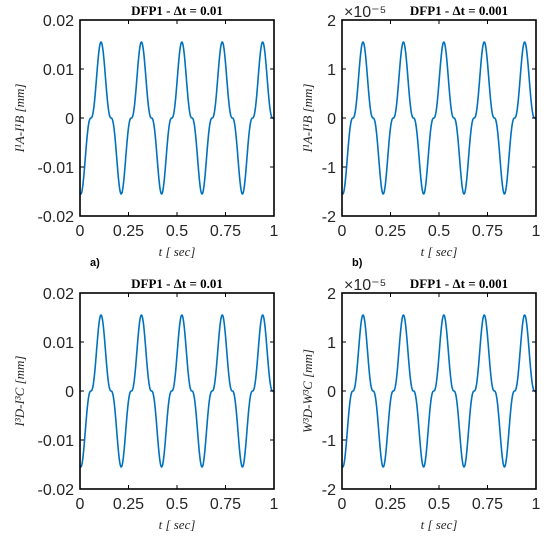 The image size is (550, 540). What do you see at coordinates (95, 263) in the screenshot?
I see `panel-label: a)` at bounding box center [95, 263].